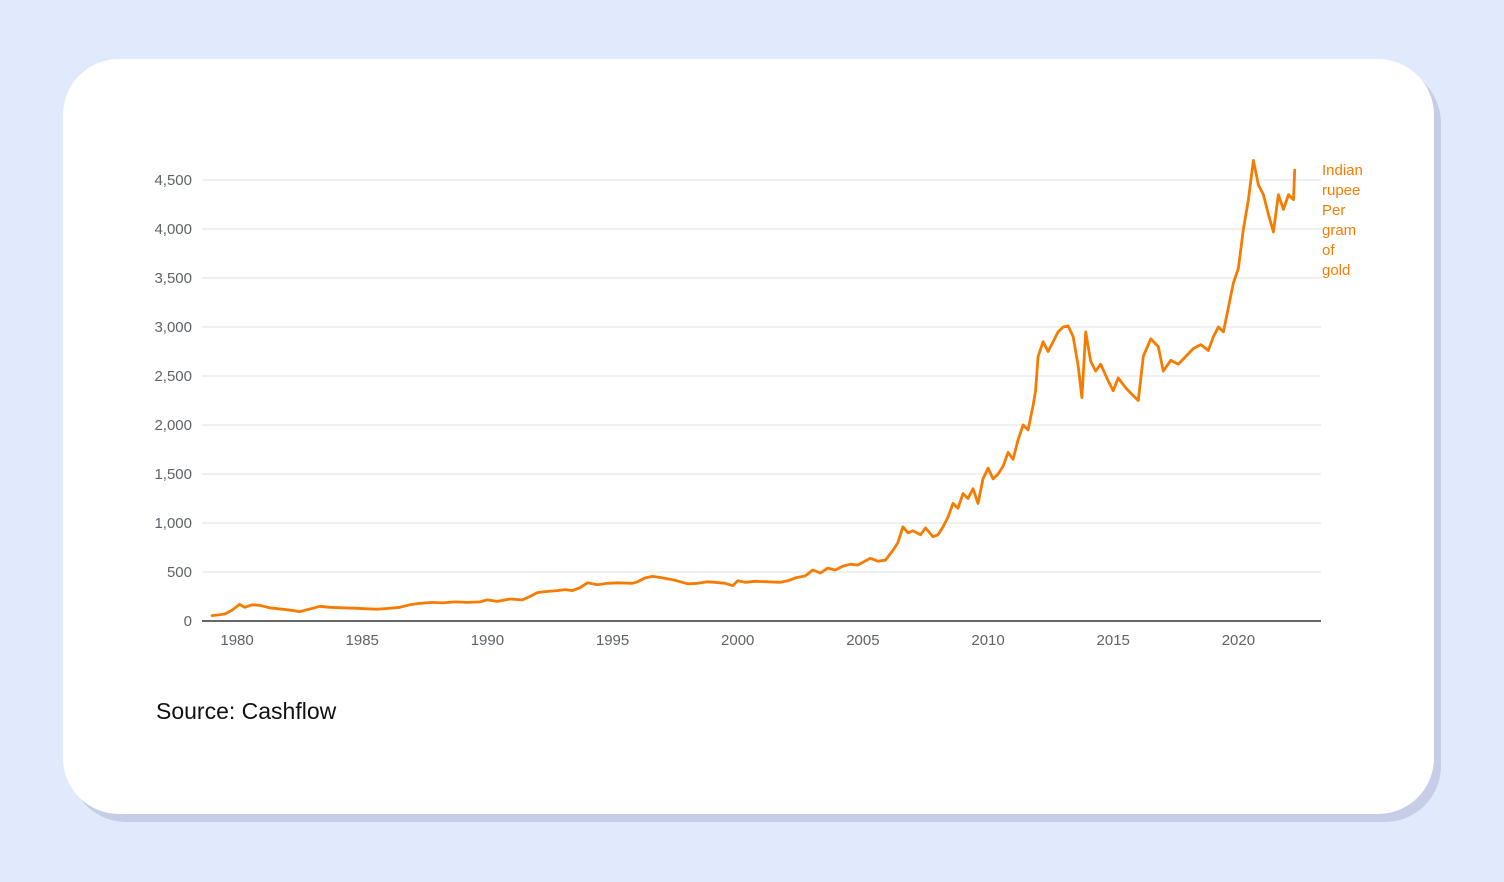  Describe the element at coordinates (1113, 640) in the screenshot. I see `x-tick-label: 2015` at that location.